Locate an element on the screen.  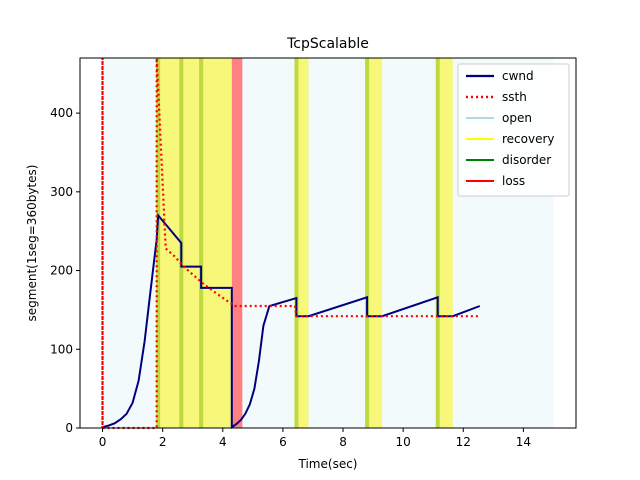
legend-label-disorder: disorder is located at coordinates (526, 160).